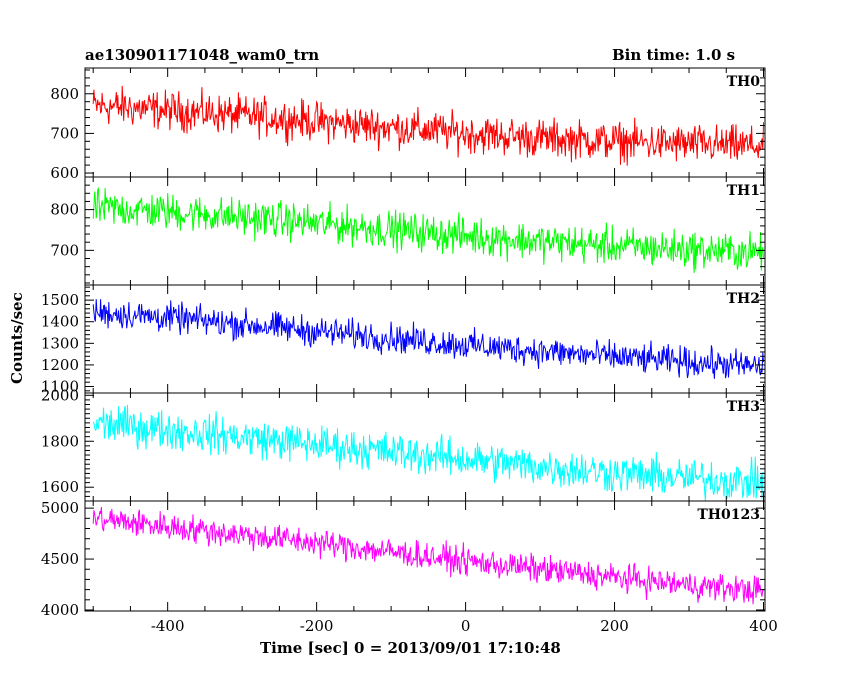  What do you see at coordinates (728, 515) in the screenshot?
I see `series-label-th0123: TH0123` at bounding box center [728, 515].